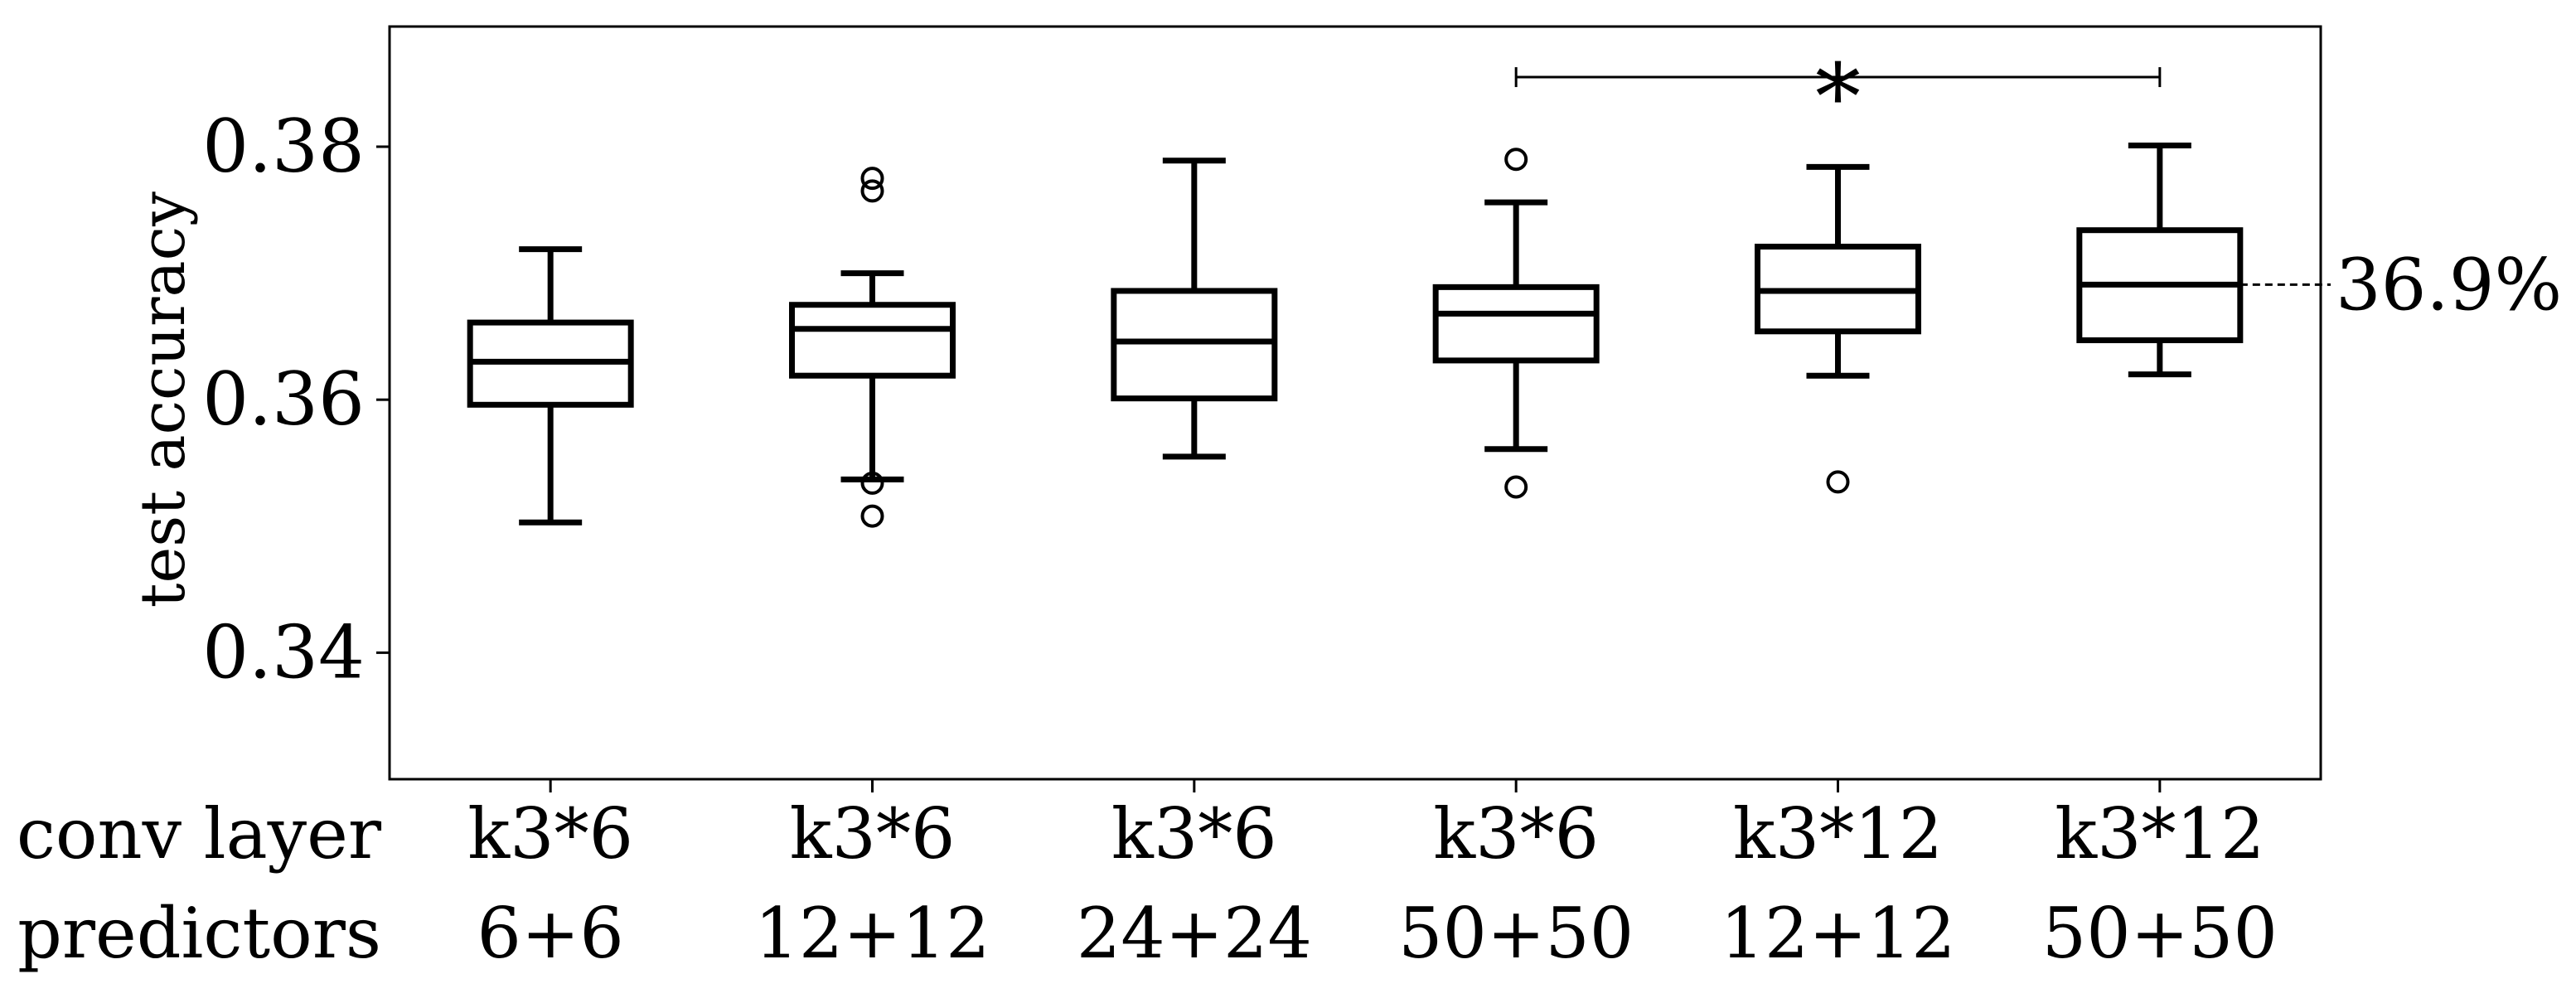 This screenshot has height=1003, width=2576. I want to click on y-axis-label: test accuracy, so click(163, 399).